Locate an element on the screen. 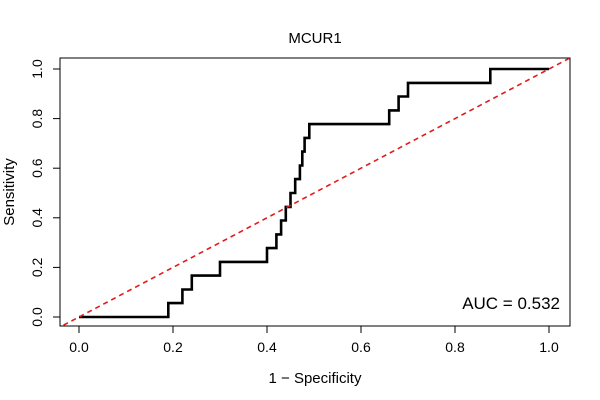 This screenshot has height=400, width=600. x-axis: 0.0 0.2 0.4 0.6 0.8 1.0 is located at coordinates (314, 340).